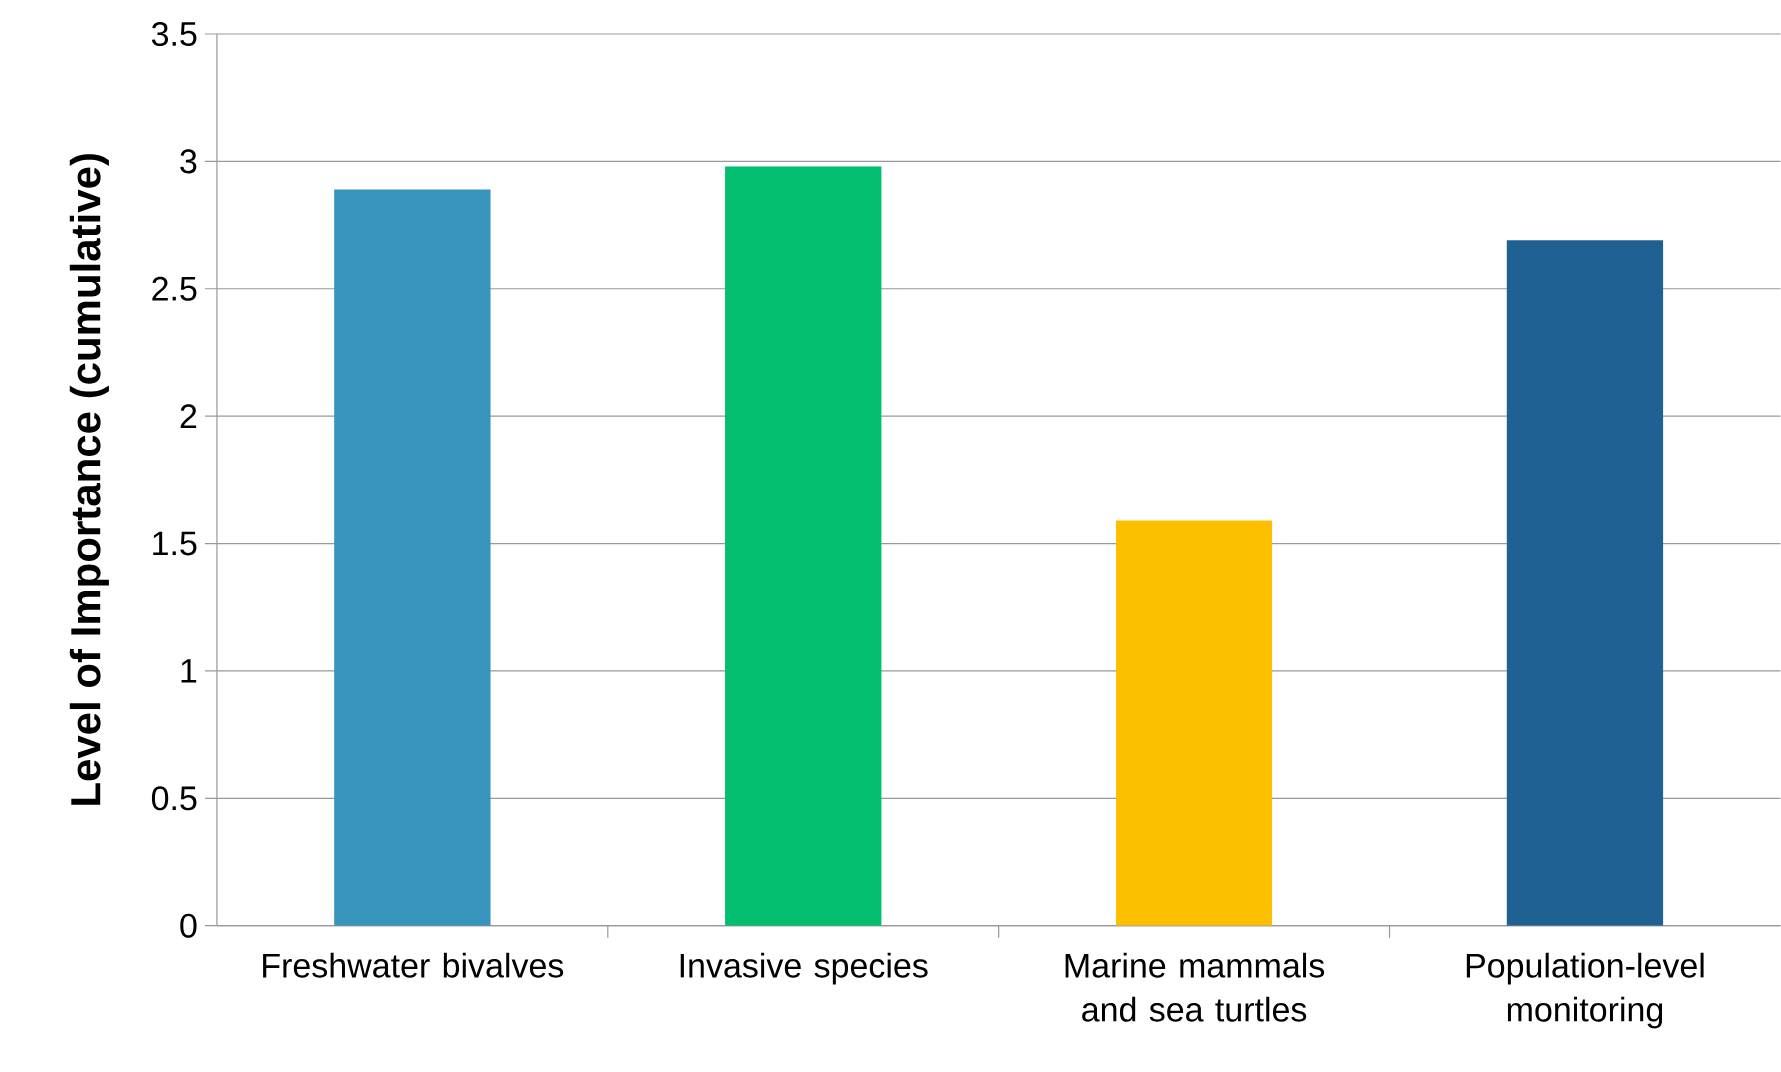 The height and width of the screenshot is (1072, 1781). I want to click on y-tick-label: 2, so click(188, 416).